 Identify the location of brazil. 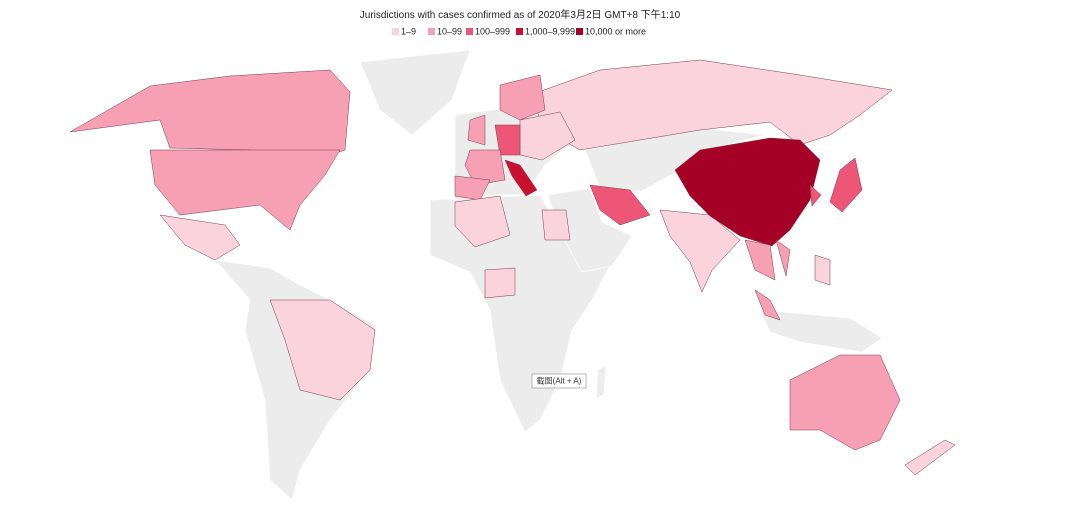
(322, 350).